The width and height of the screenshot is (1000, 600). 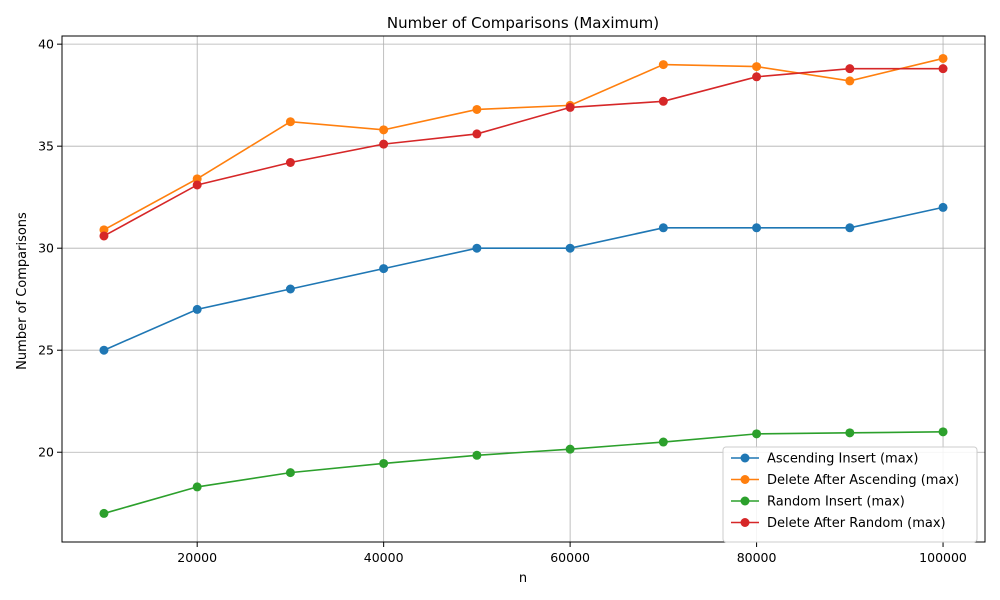 What do you see at coordinates (46, 44) in the screenshot?
I see `y-tick-label: 40` at bounding box center [46, 44].